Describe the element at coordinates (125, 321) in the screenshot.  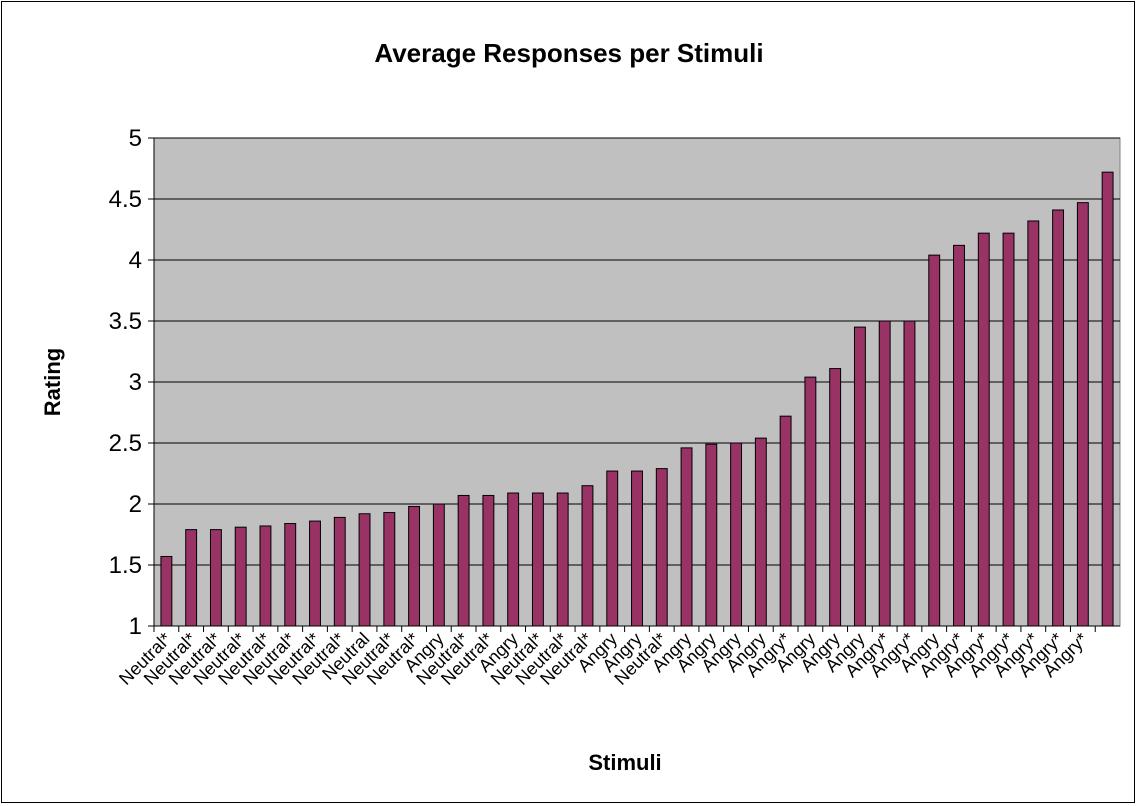
I see `y-tick-label: 3.5` at that location.